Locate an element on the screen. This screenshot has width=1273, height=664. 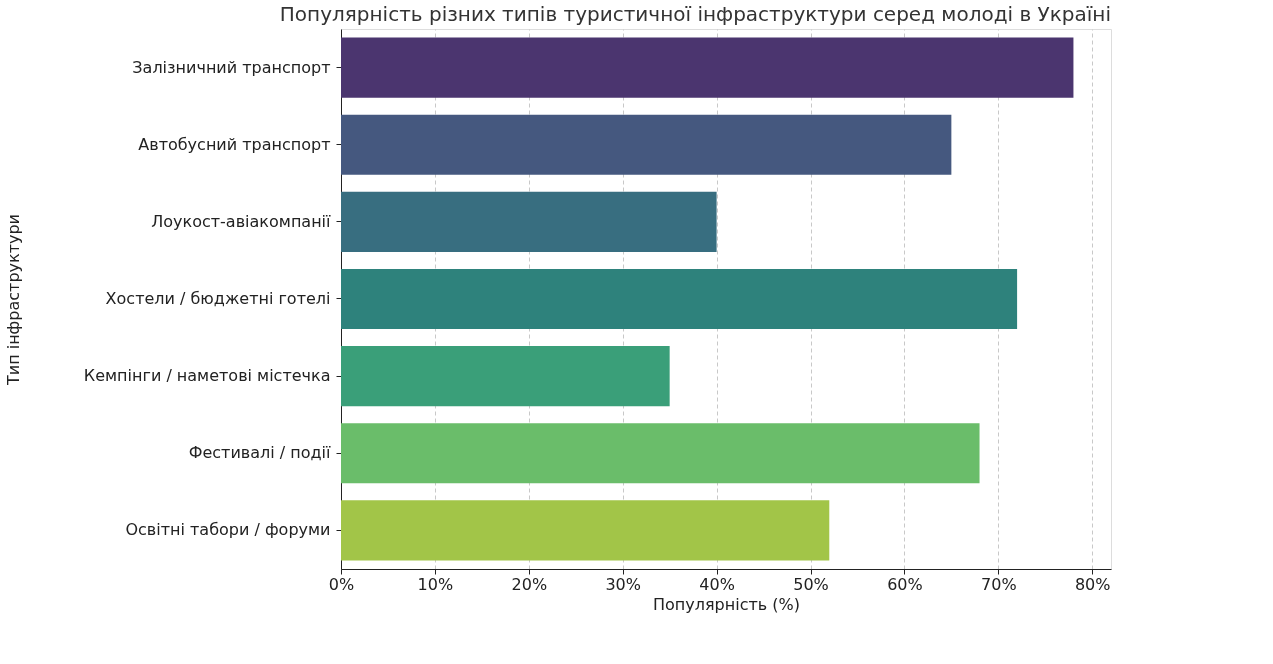
y-tick-label: Хостели / бюджетні готелі is located at coordinates (218, 298).